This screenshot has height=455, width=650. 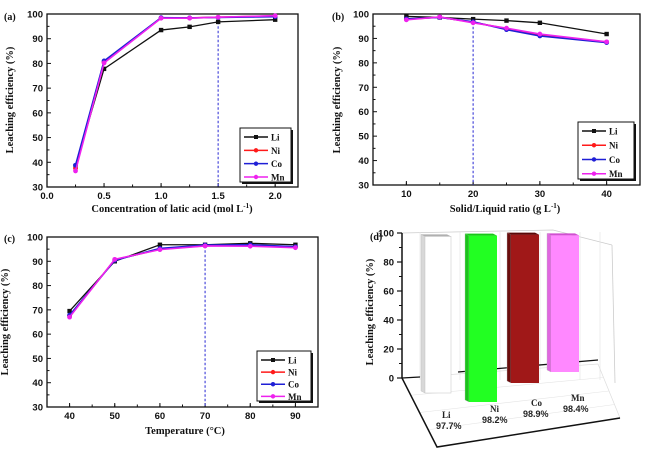 I want to click on floor-grid-line, so click(x=521, y=417).